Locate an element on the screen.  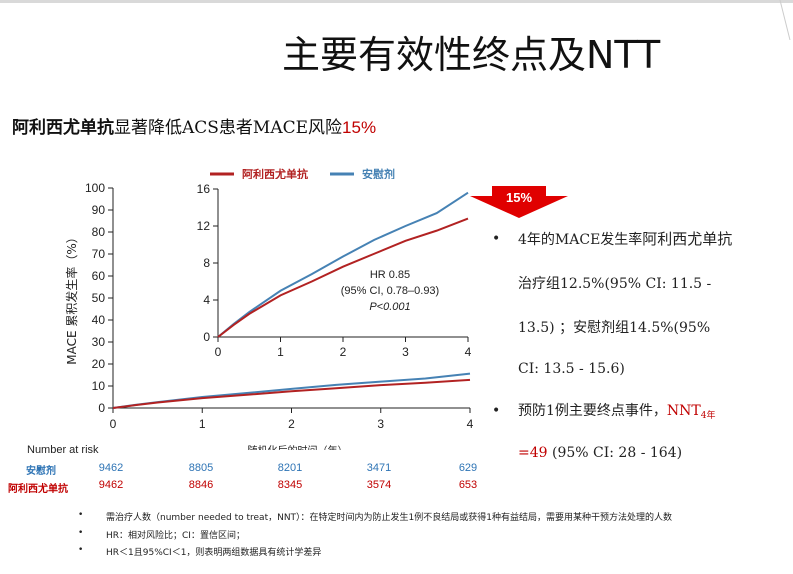
reduction-arrow-label: 15% is located at coordinates (519, 197).